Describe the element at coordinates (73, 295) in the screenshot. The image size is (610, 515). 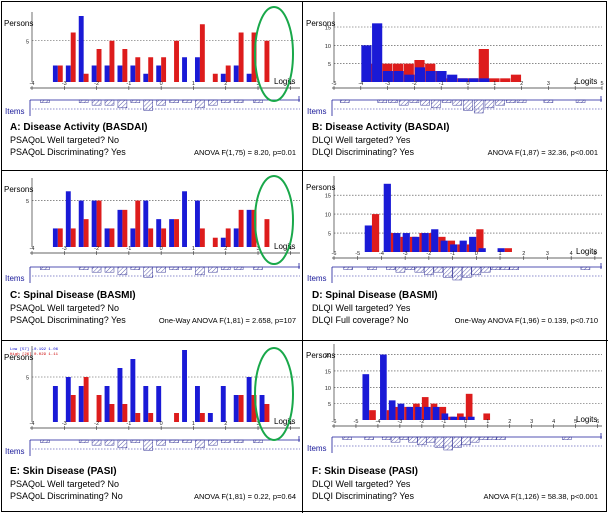
I see `panel-title: C: Spinal Disease (BASMI)` at that location.